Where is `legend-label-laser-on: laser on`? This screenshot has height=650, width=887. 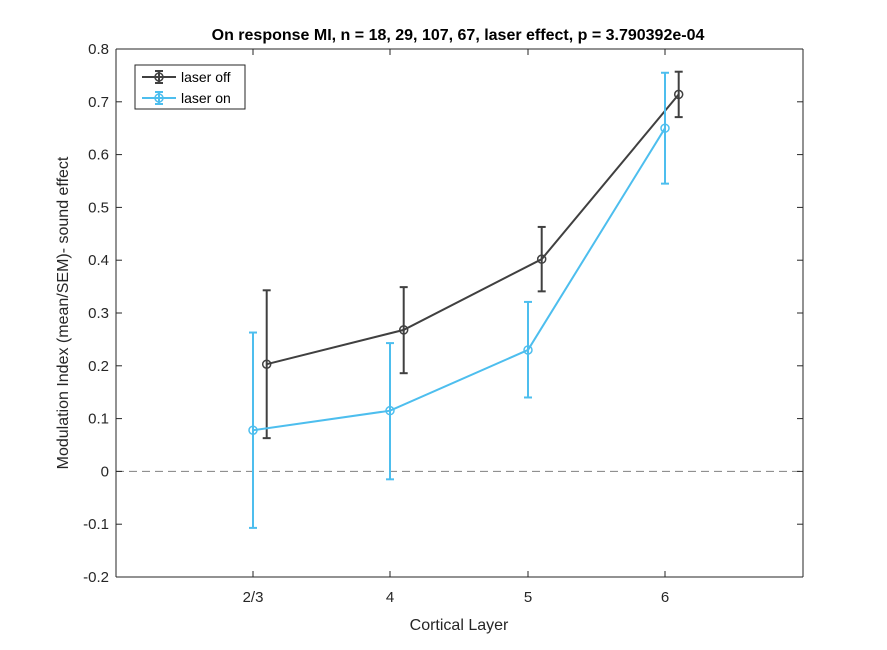
legend-label-laser-on: laser on is located at coordinates (206, 98).